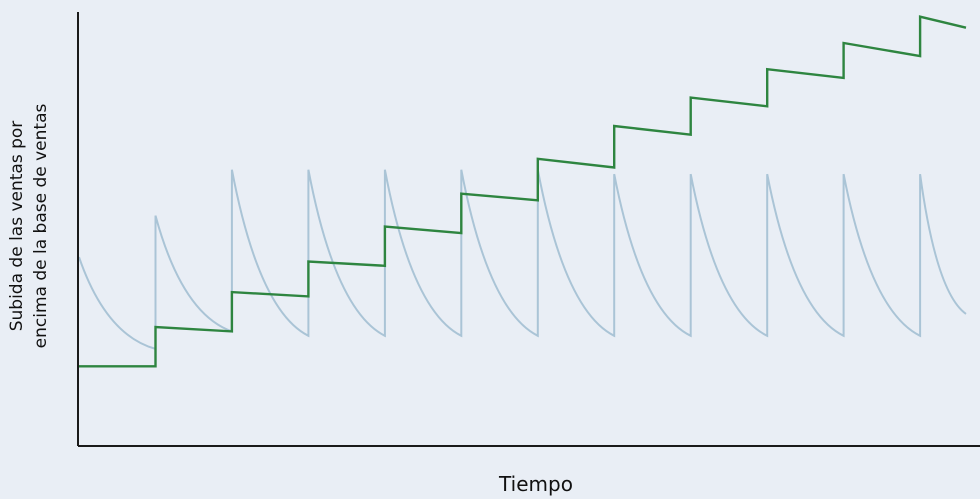 This screenshot has width=980, height=499. Describe the element at coordinates (535, 484) in the screenshot. I see `x-axis-title: Tiempo` at that location.